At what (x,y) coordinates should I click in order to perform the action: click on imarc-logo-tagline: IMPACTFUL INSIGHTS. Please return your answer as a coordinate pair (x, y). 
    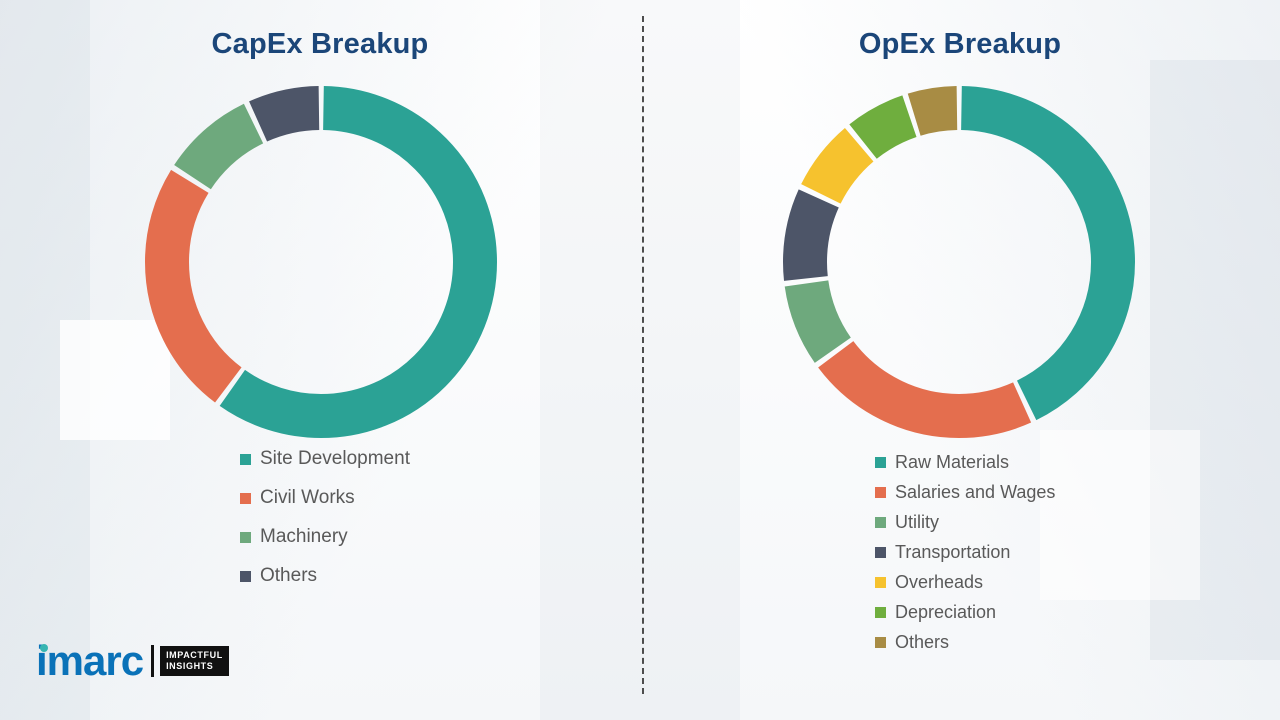
    Looking at the image, I should click on (194, 661).